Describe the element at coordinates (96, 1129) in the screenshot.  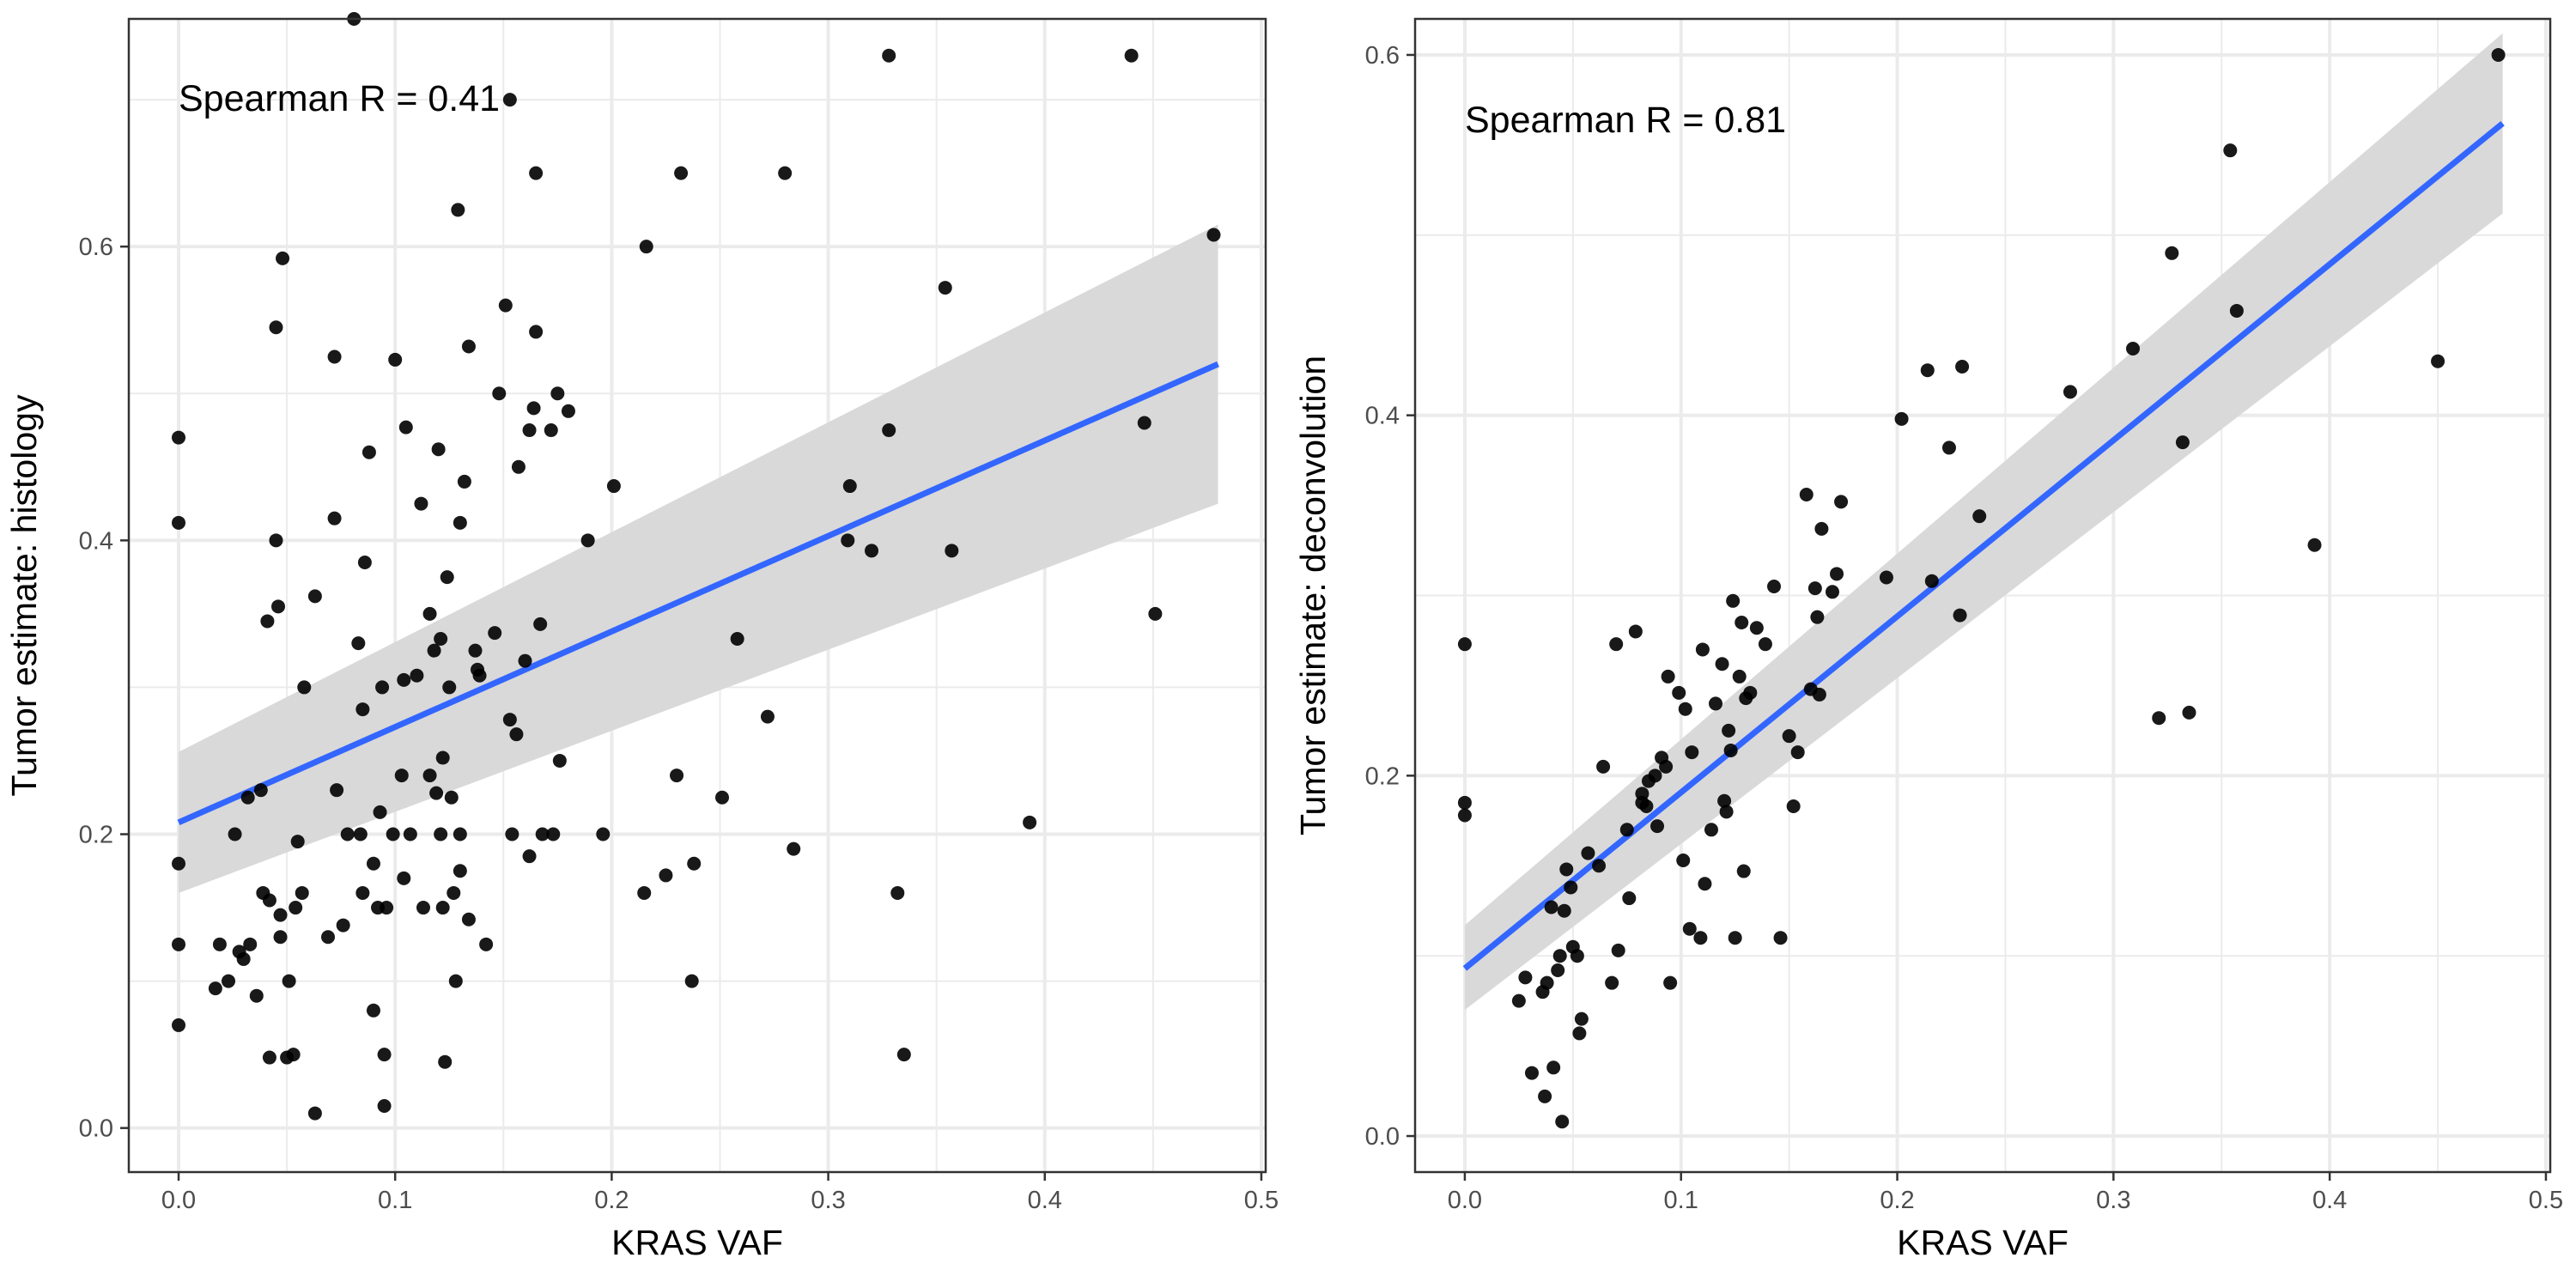
I see `left-y-tick-label: 0.0` at that location.